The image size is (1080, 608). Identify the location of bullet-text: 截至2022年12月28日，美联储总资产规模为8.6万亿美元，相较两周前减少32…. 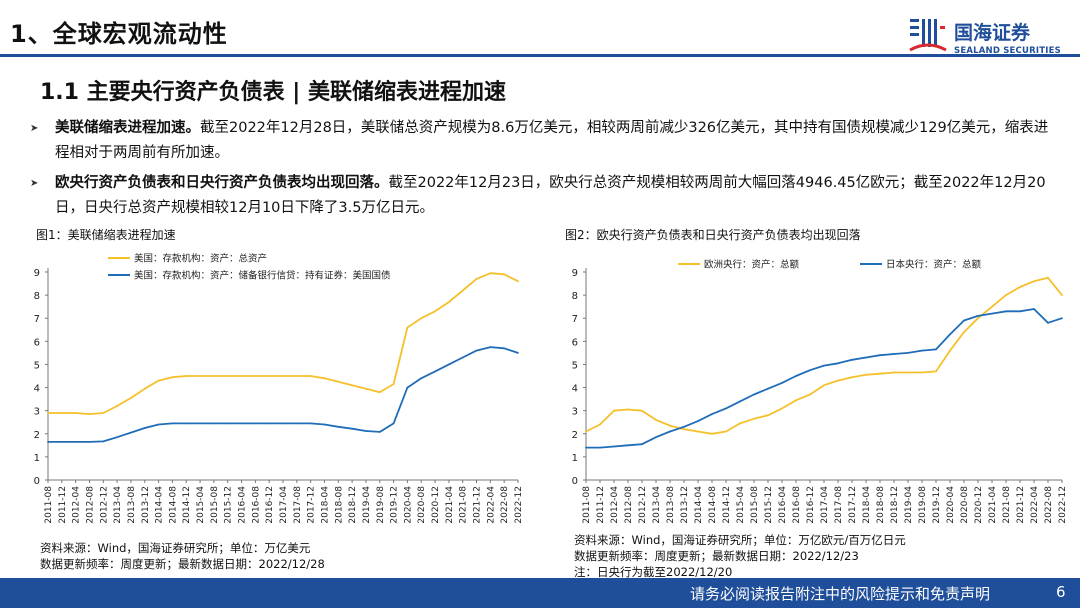
(552, 140).